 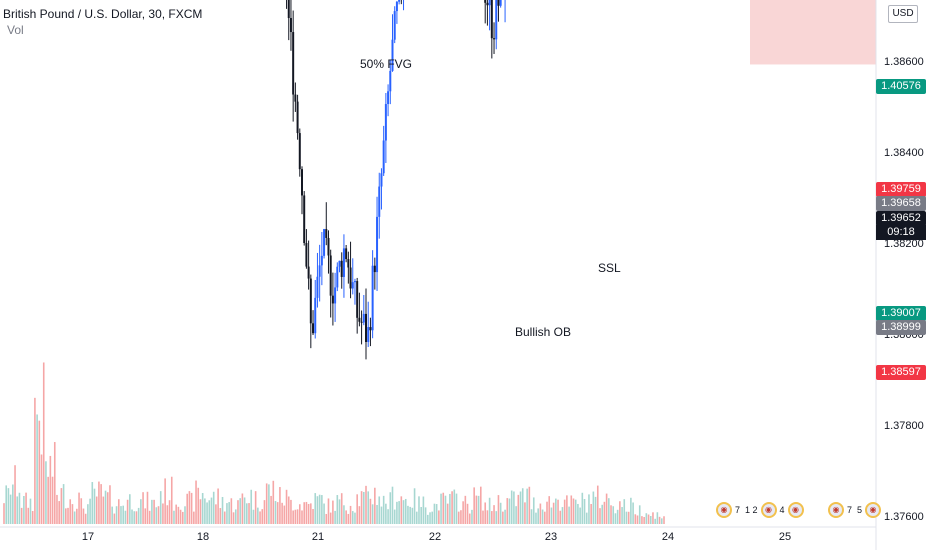 I want to click on time-tick-label: 22, so click(x=435, y=537).